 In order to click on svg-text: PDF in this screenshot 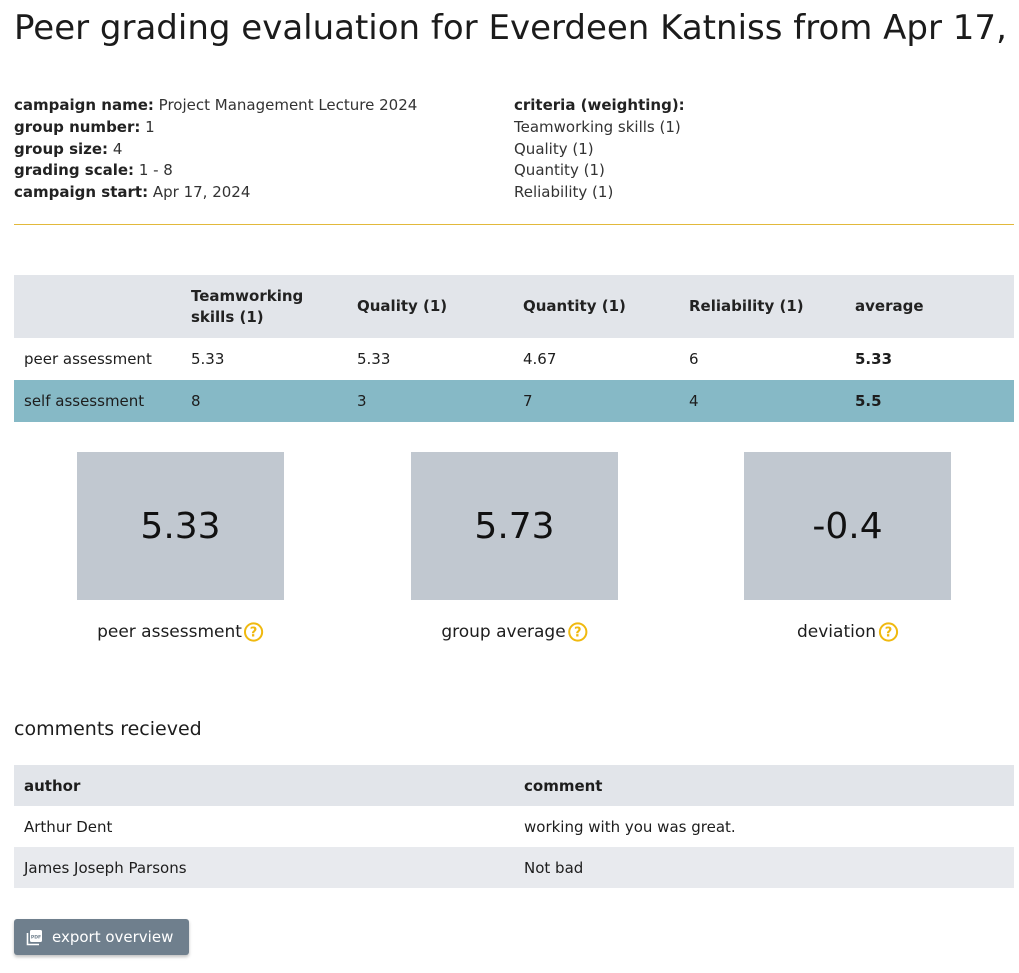, I will do `click(36, 937)`.